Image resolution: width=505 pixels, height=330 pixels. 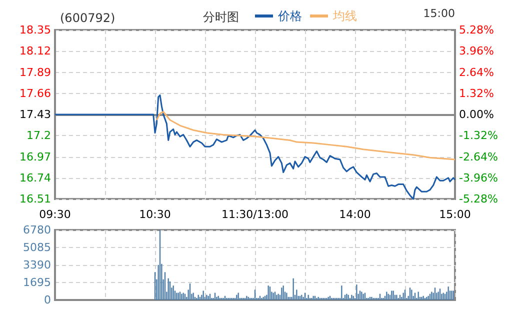 I want to click on y-tick-label: 5085, so click(x=37, y=247).